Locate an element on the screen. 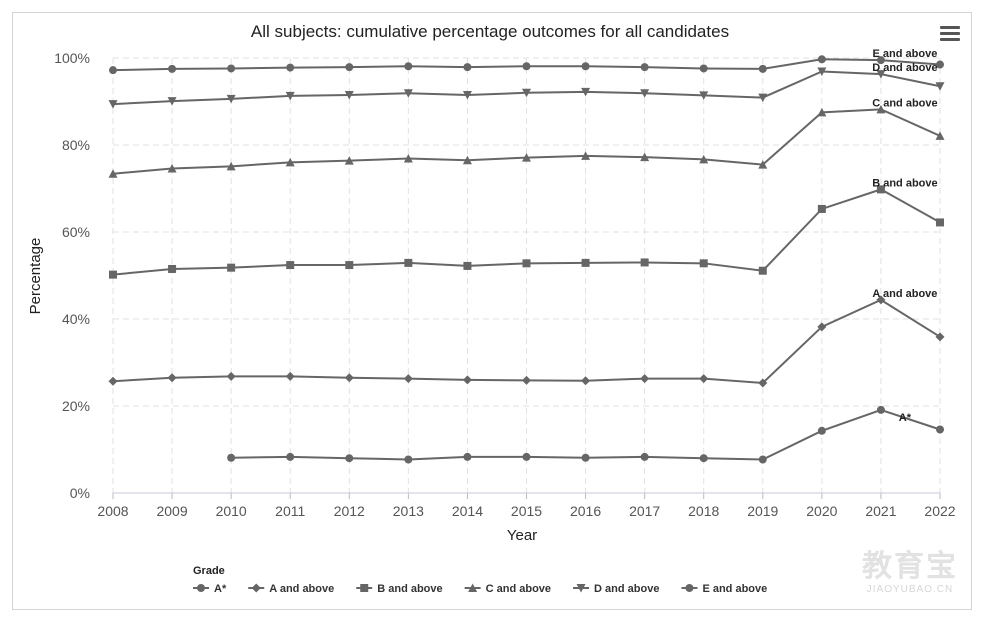  series-end-label: A and above is located at coordinates (904, 294).